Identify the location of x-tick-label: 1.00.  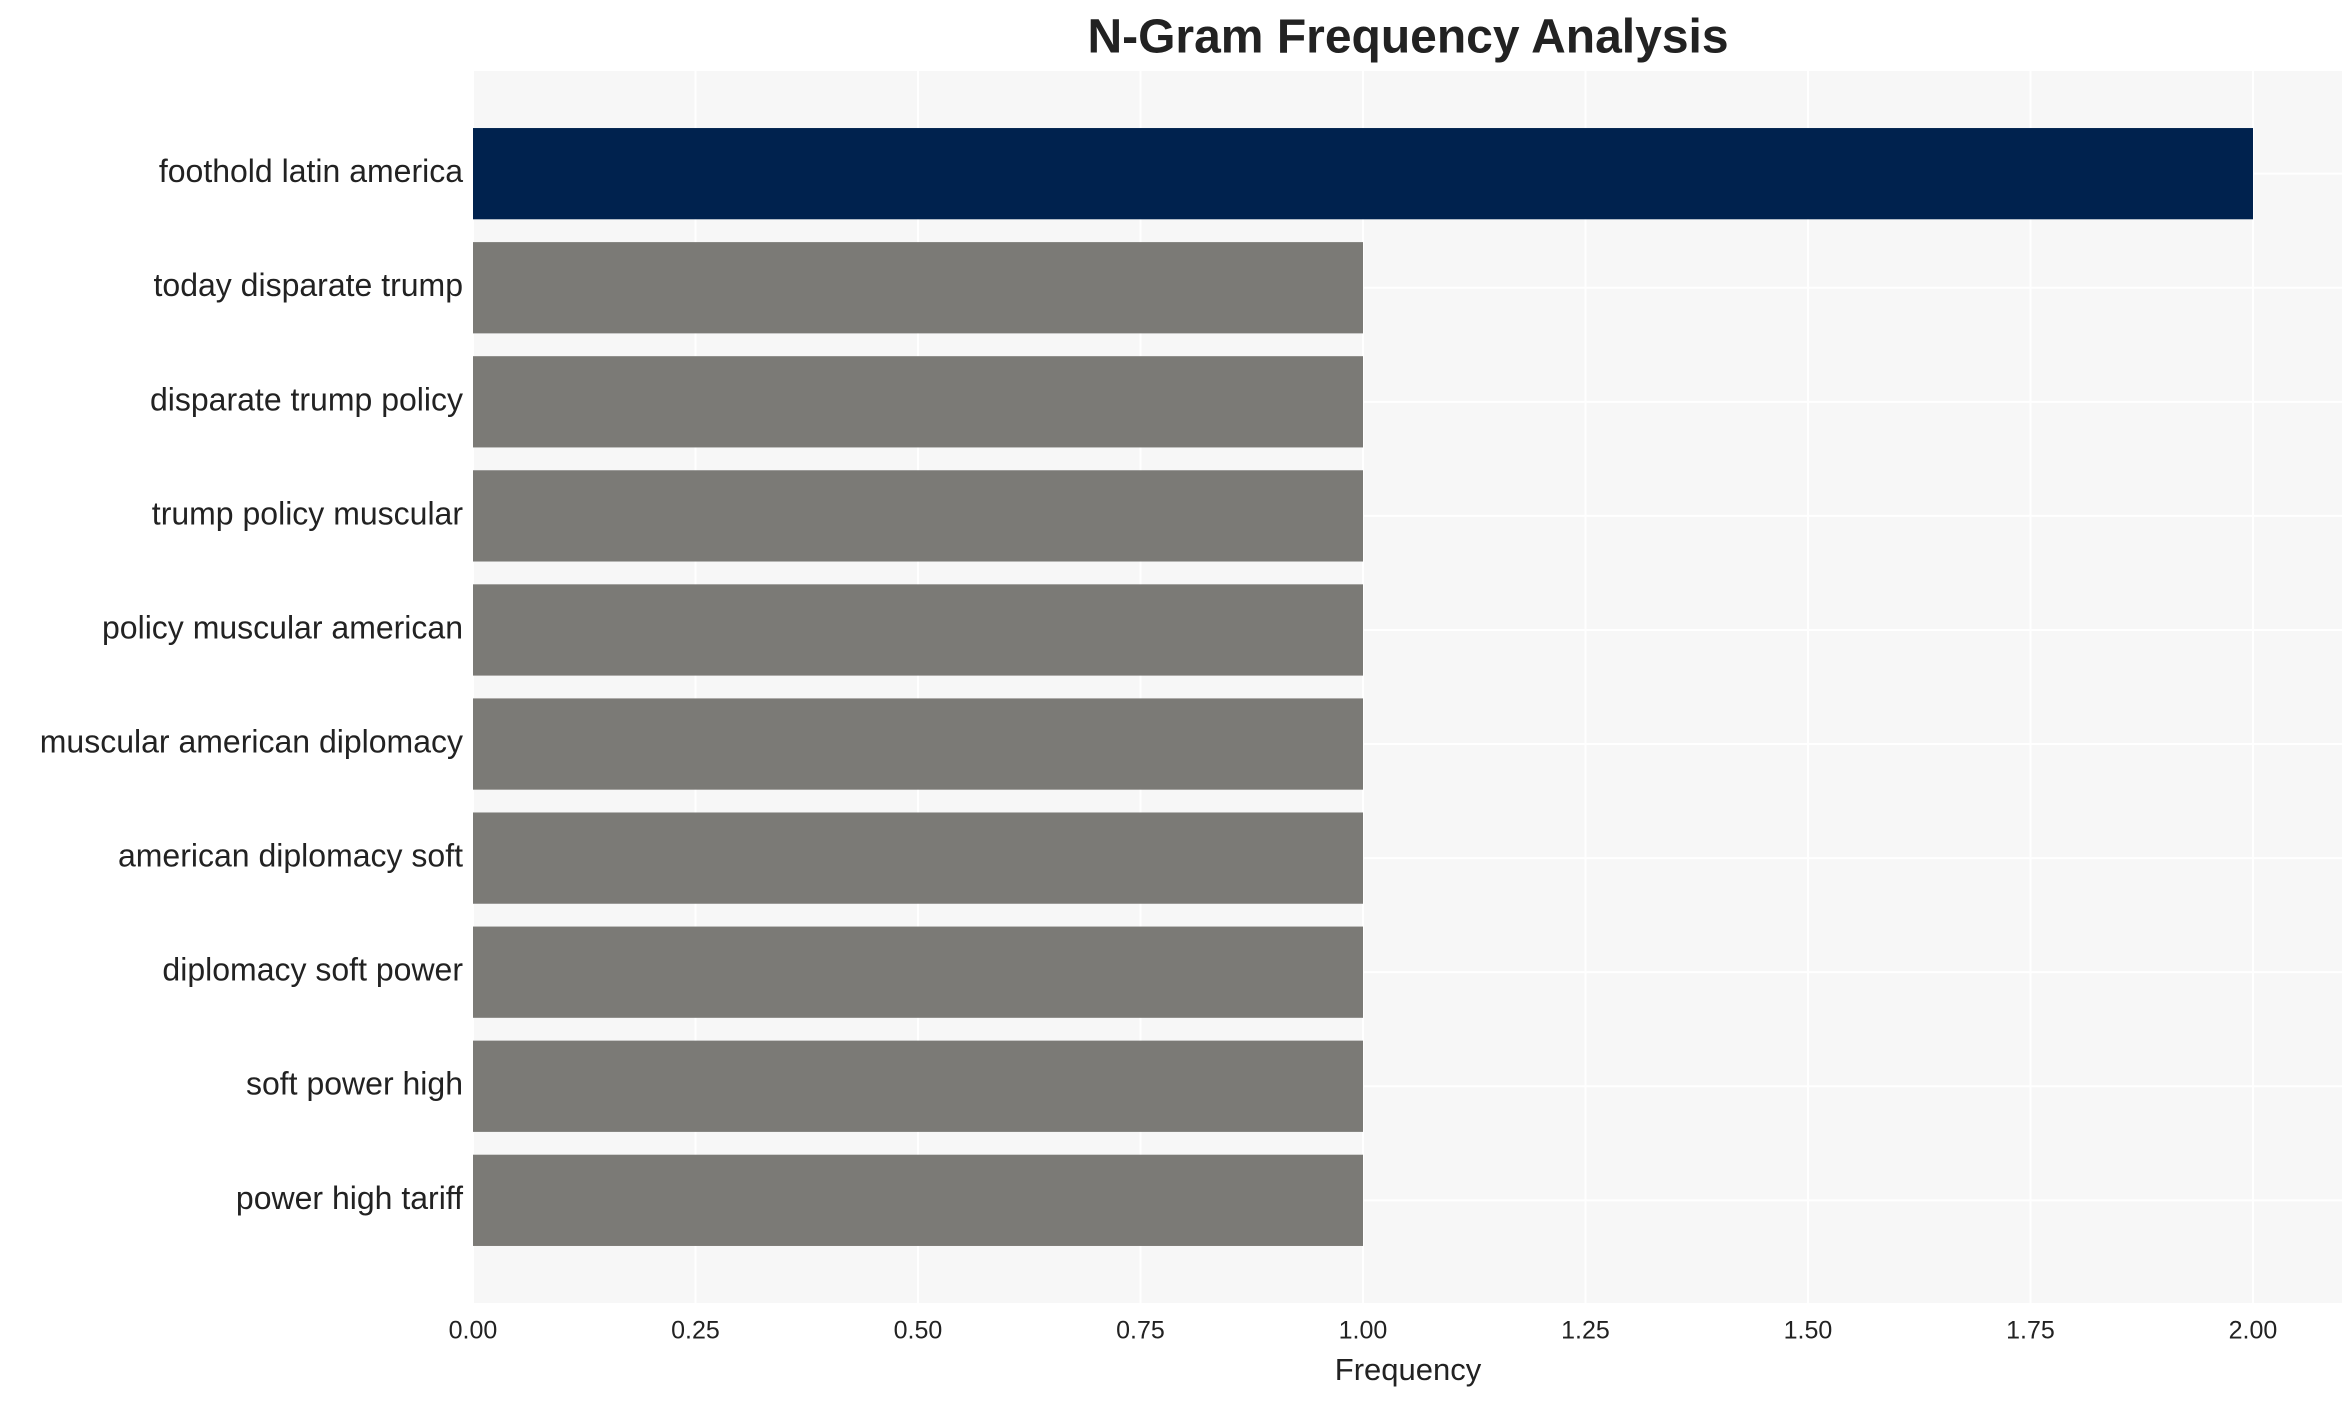
(1363, 1331).